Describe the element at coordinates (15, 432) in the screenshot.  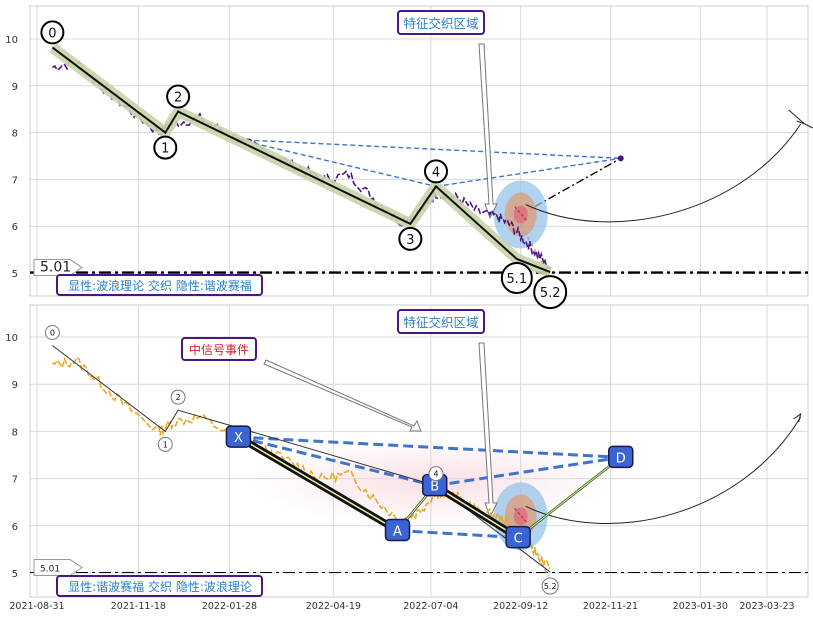
I see `bottom-y-tick-label: 8` at that location.